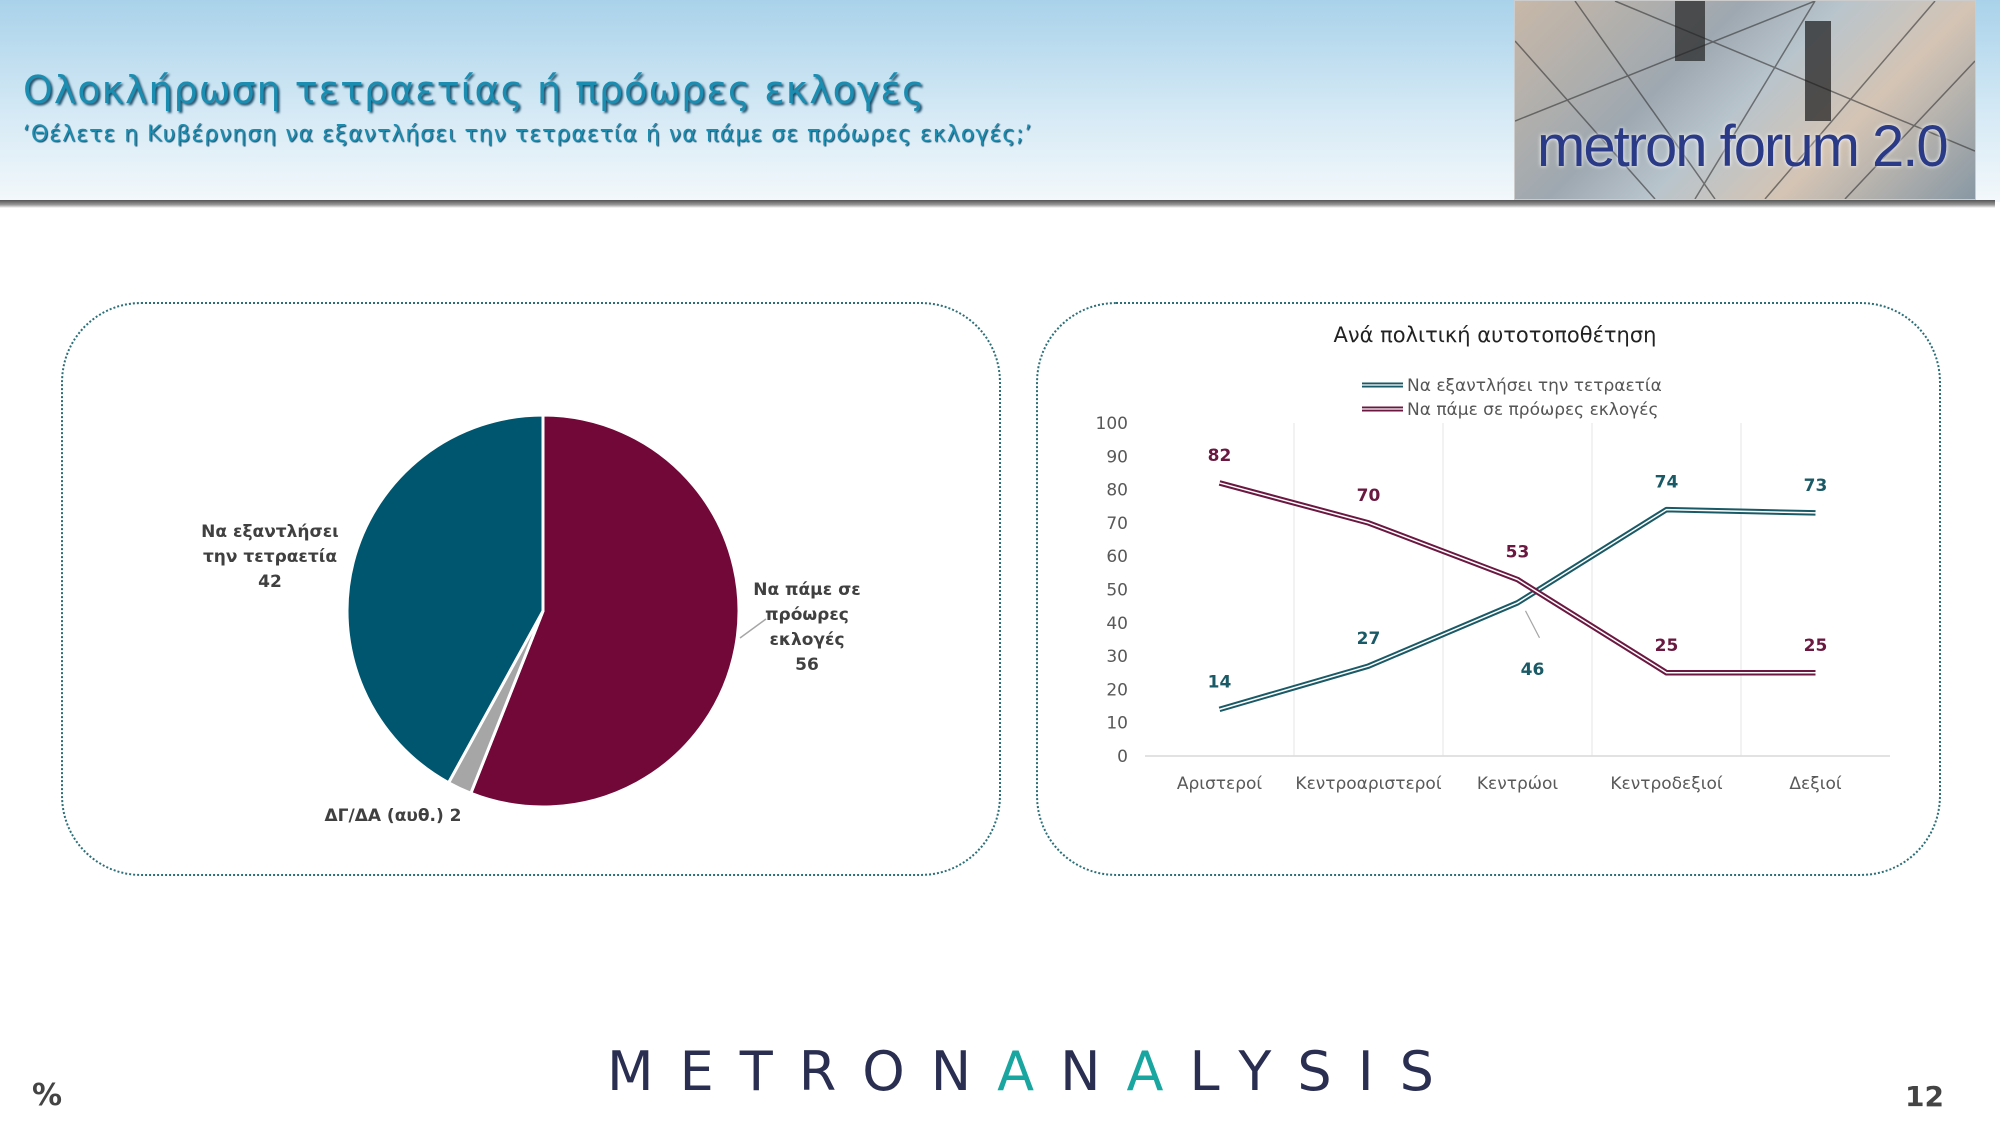 Image resolution: width=2000 pixels, height=1125 pixels. I want to click on metron-forum-logo: metron forum 2.0, so click(1745, 100).